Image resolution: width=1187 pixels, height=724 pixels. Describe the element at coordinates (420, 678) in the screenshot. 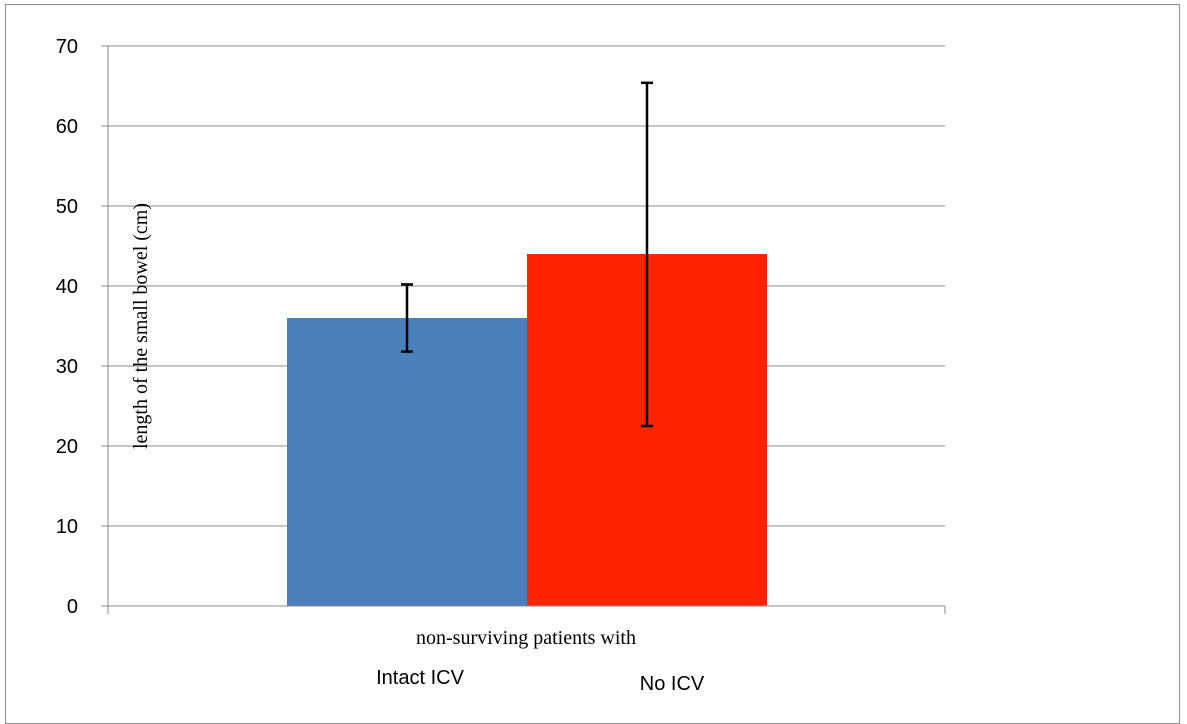

I see `category-label-1: Intact ICV` at that location.